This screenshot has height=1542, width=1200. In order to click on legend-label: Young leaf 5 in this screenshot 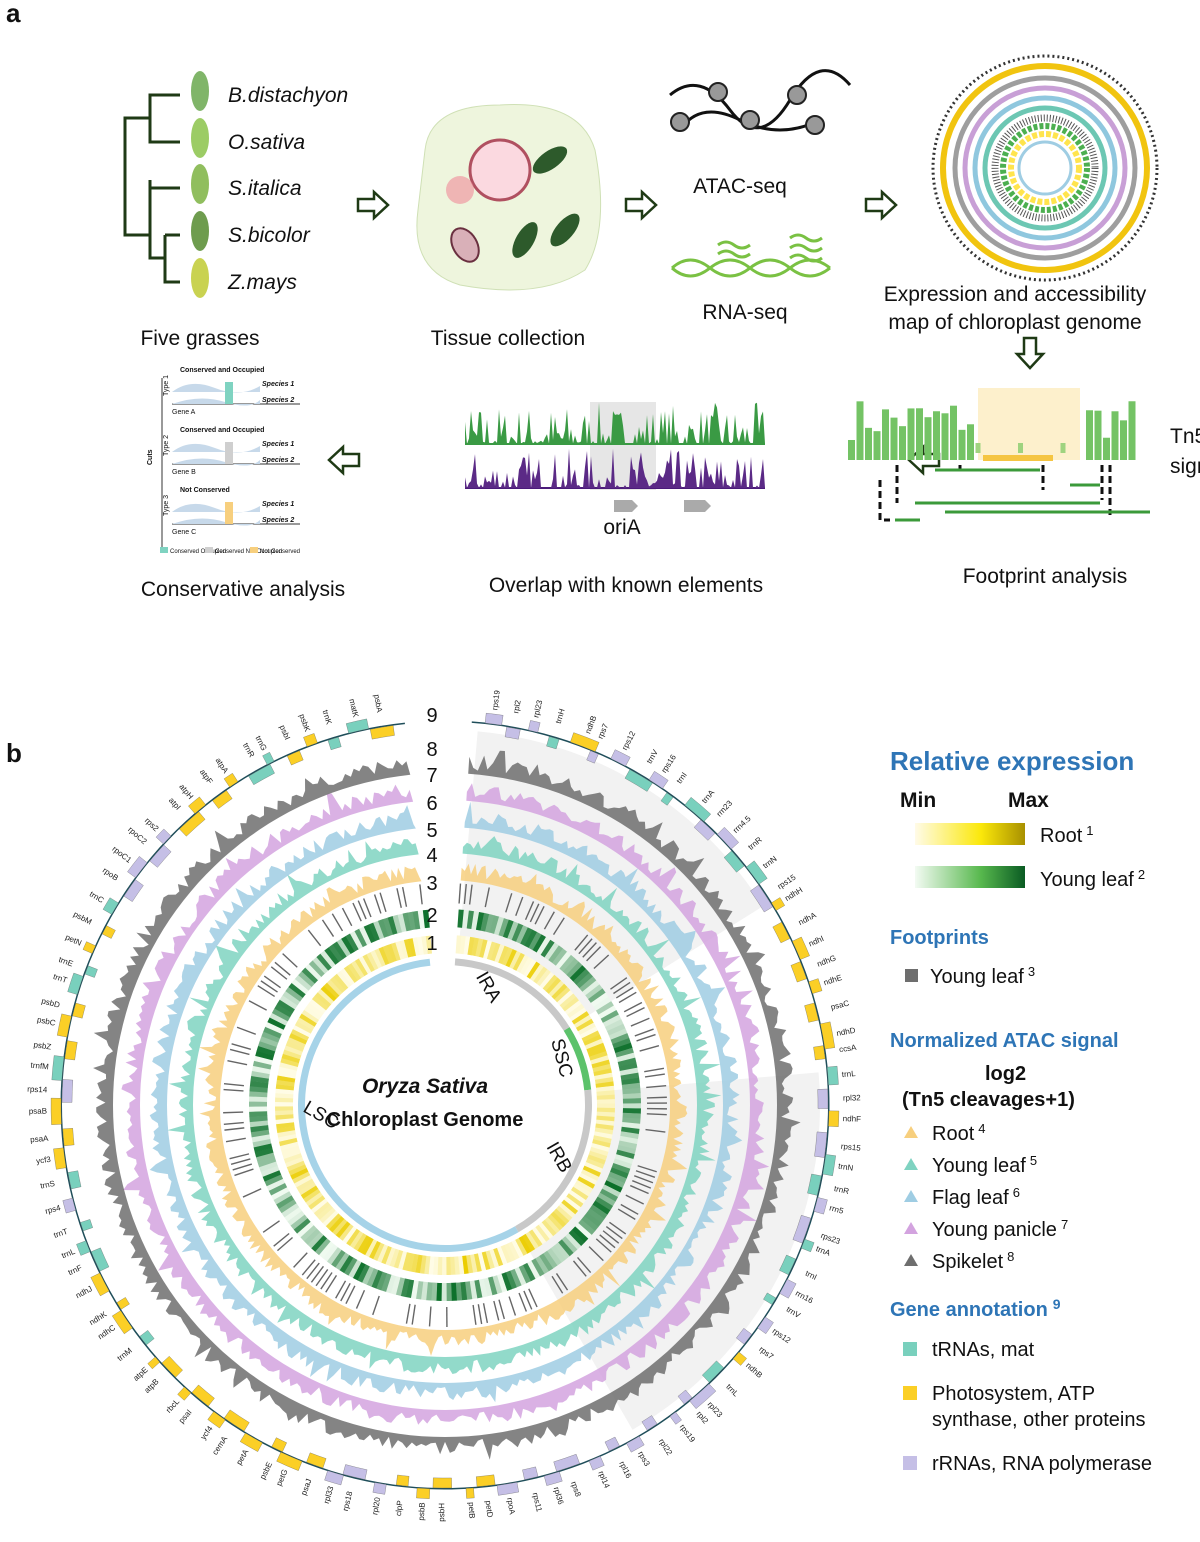, I will do `click(984, 1165)`.